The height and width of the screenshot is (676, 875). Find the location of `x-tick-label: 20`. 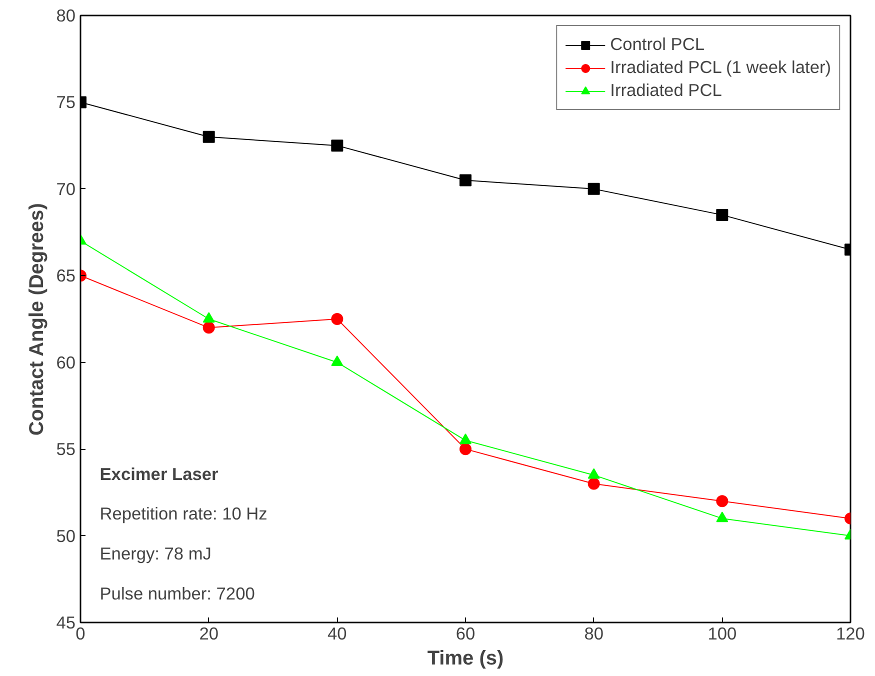

x-tick-label: 20 is located at coordinates (208, 634).